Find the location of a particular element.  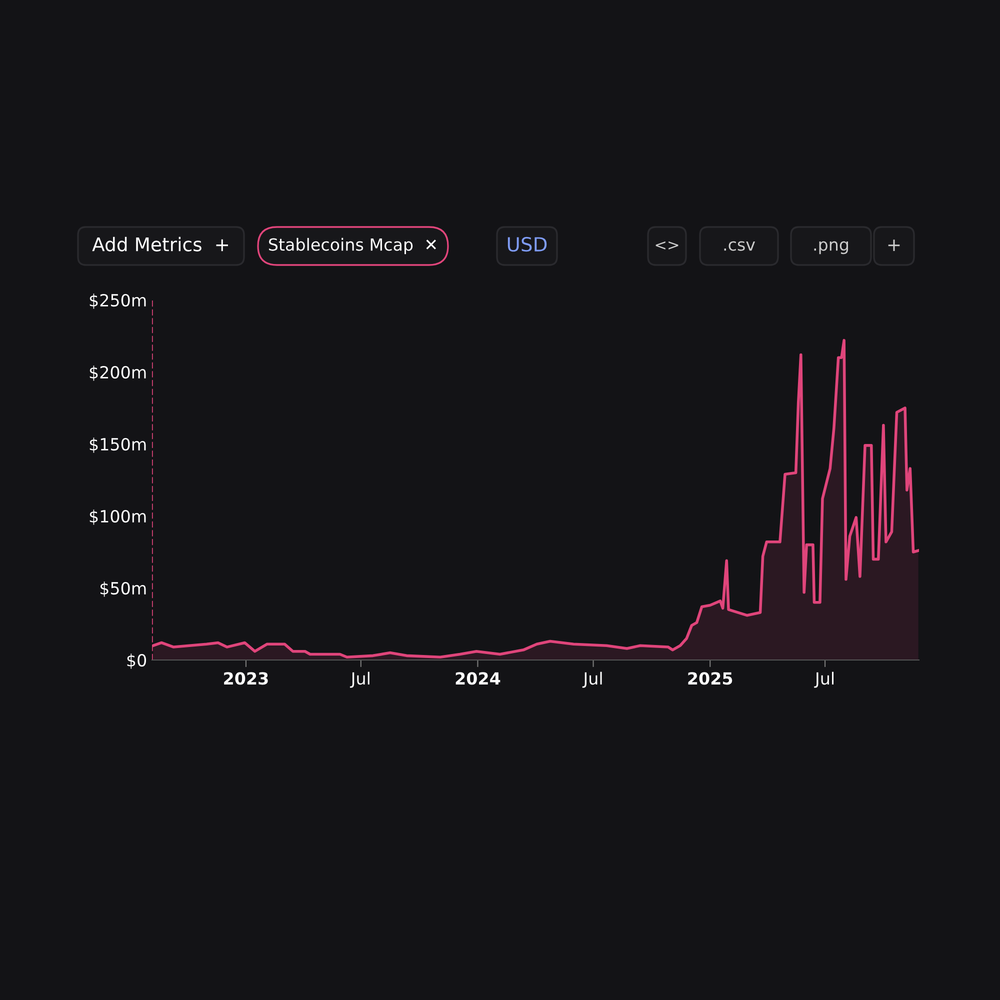

y-tick-label: $150m is located at coordinates (118, 445).